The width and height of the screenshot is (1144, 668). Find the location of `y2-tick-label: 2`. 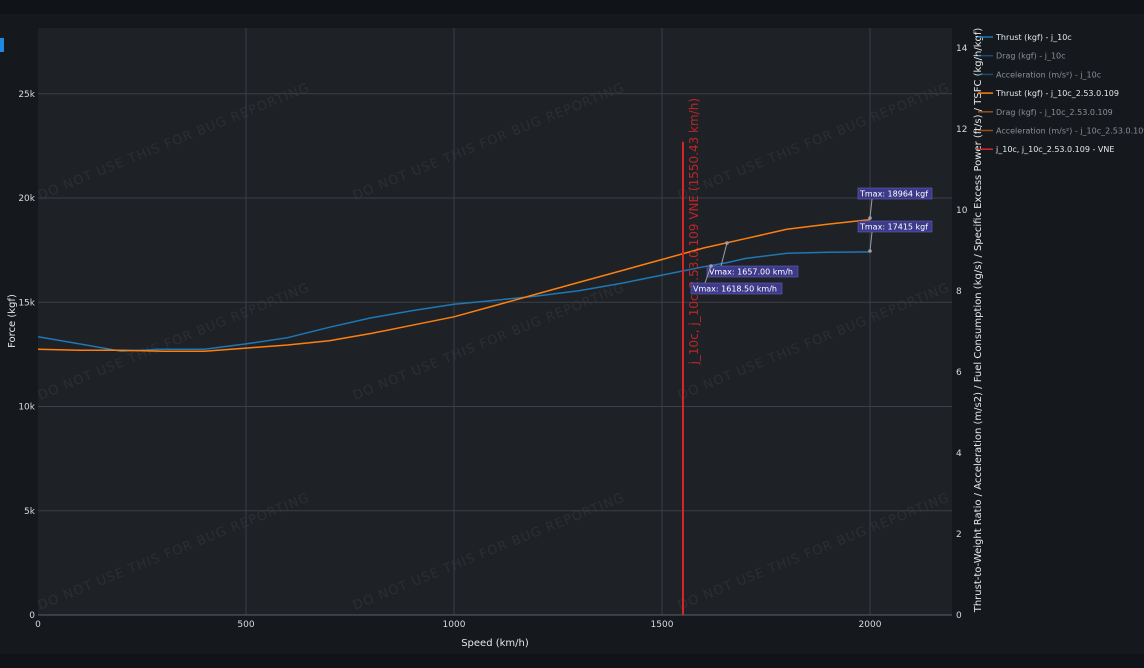

y2-tick-label: 2 is located at coordinates (959, 535).